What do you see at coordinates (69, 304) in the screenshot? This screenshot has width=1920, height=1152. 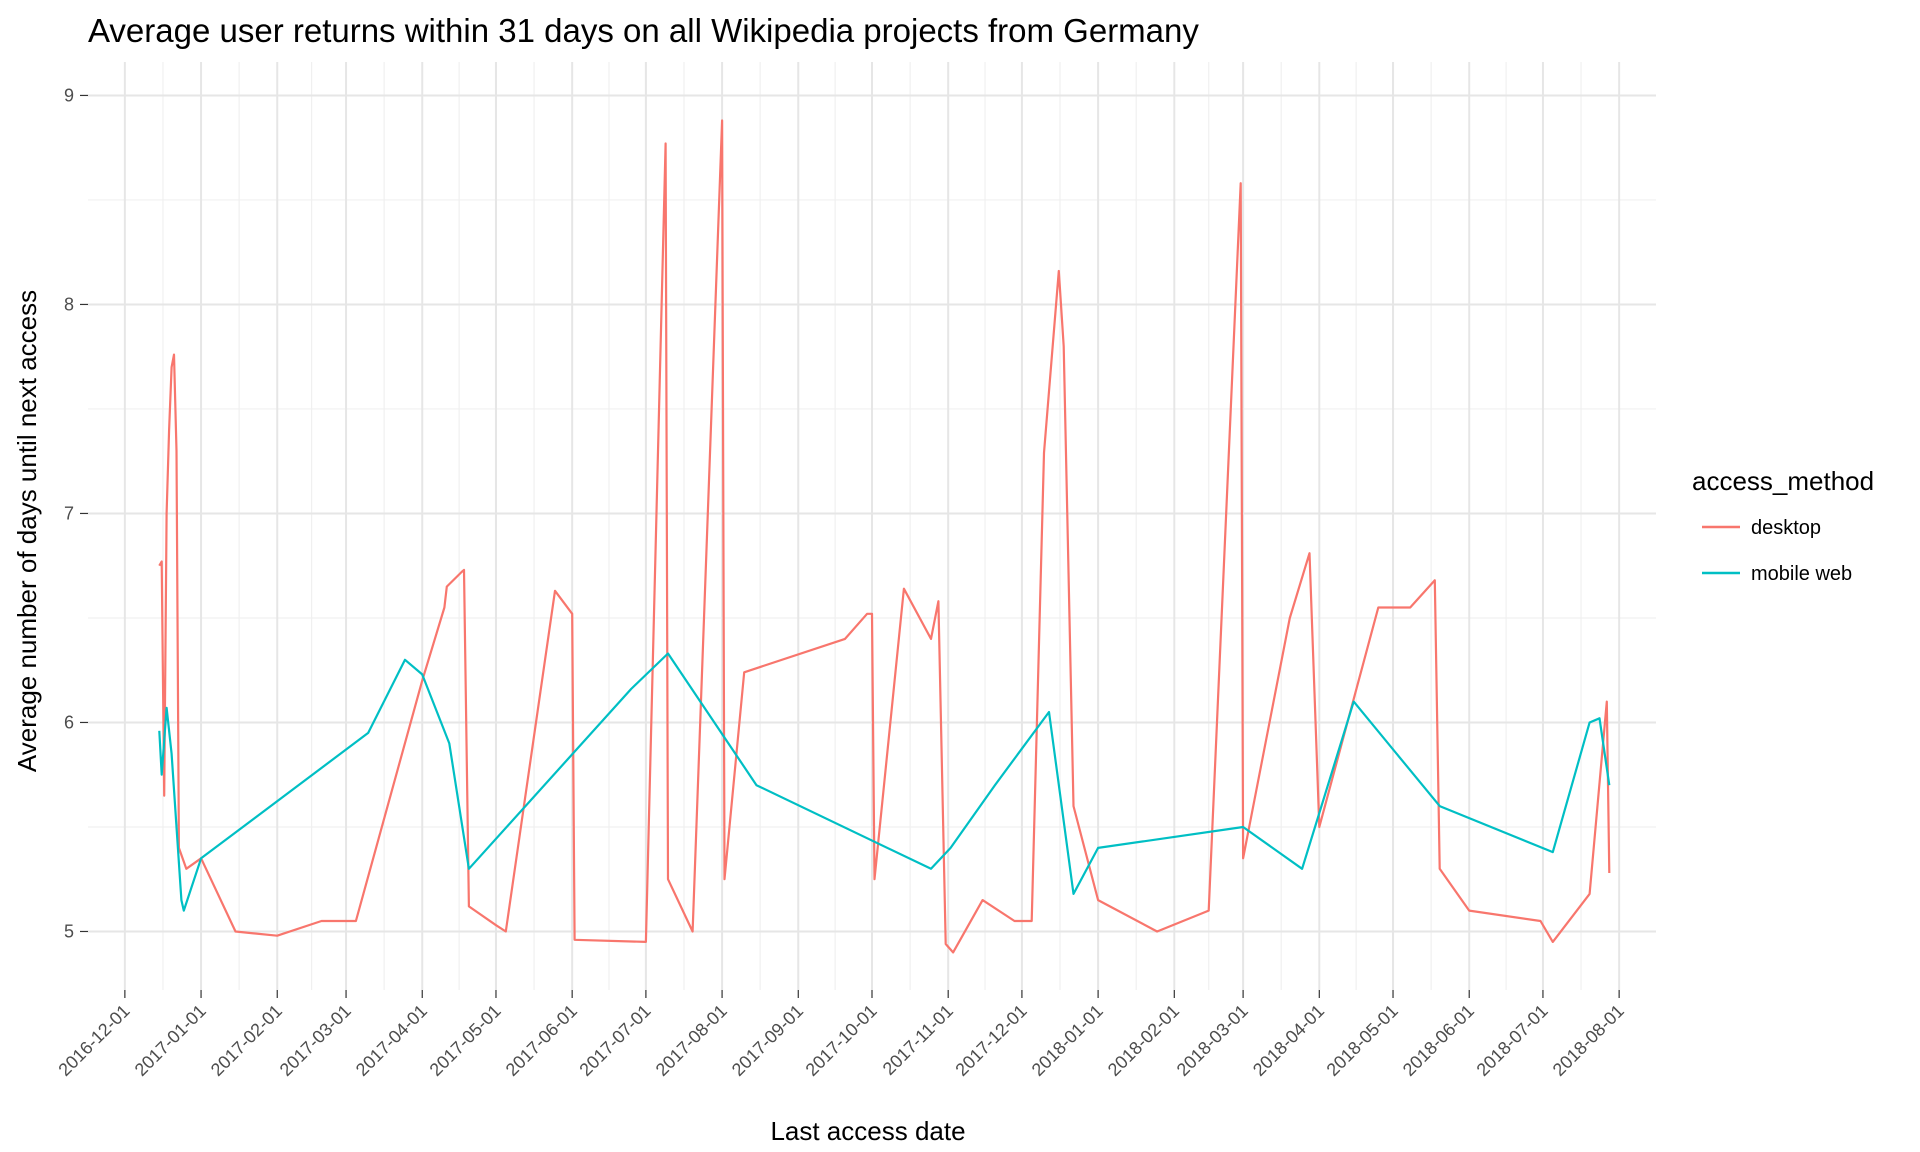 I see `y-tick-label: 8` at bounding box center [69, 304].